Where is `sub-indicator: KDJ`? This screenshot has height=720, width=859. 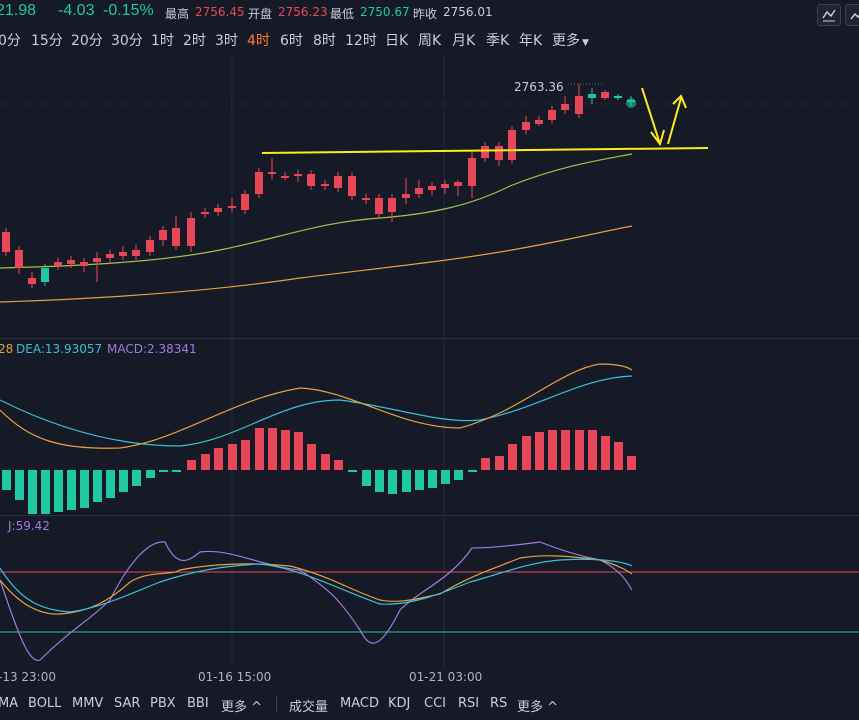 sub-indicator: KDJ is located at coordinates (399, 703).